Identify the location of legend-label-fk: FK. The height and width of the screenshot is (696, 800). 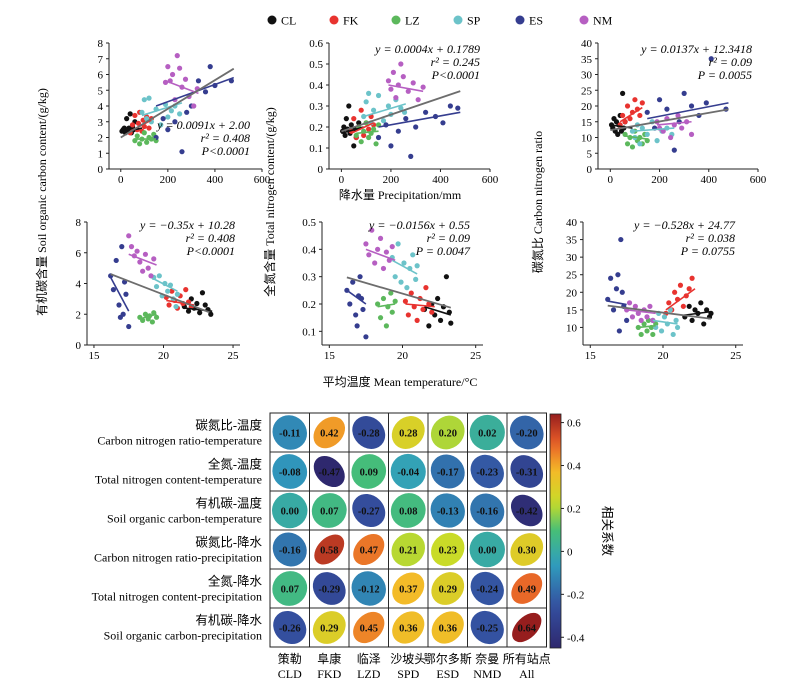
(351, 21).